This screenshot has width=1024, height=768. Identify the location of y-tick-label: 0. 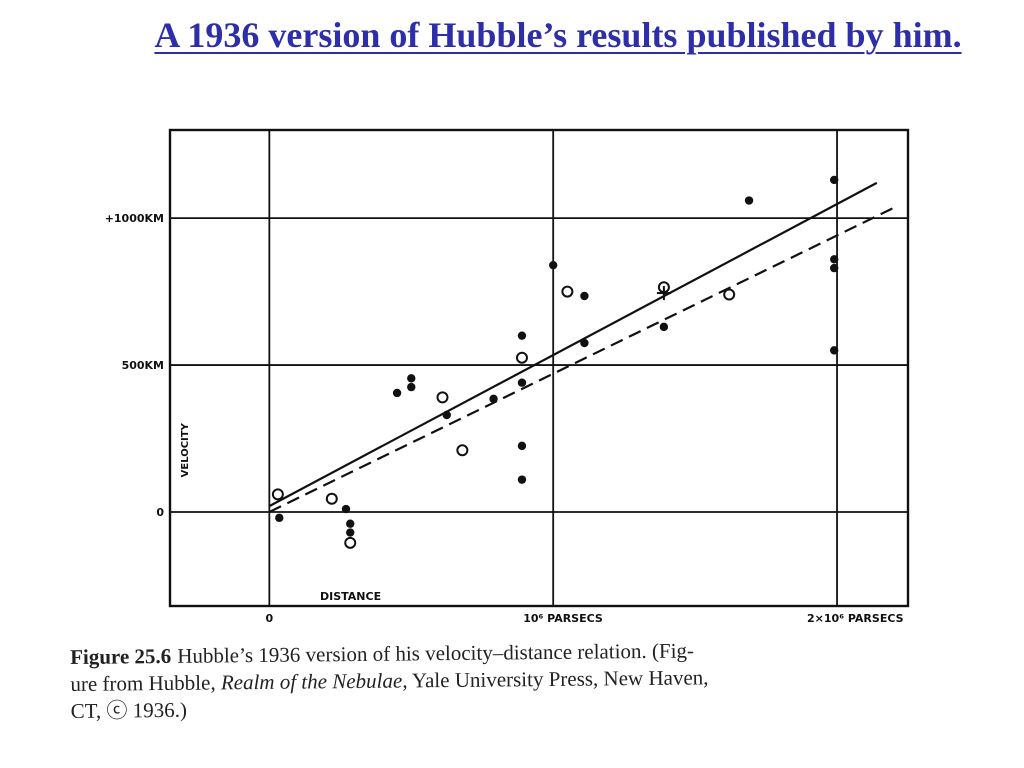
(160, 512).